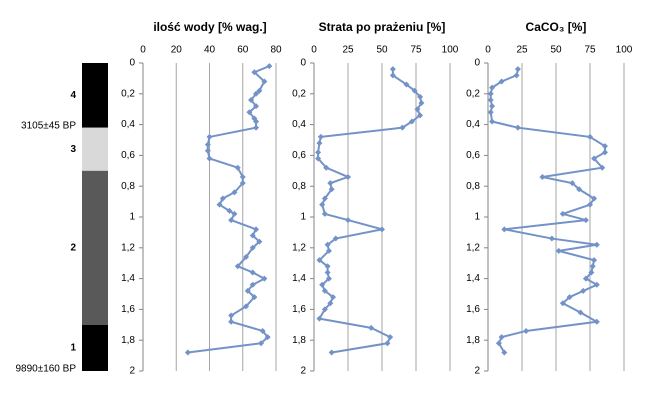  Describe the element at coordinates (45, 369) in the screenshot. I see `date-label: 9890±160 BP` at that location.